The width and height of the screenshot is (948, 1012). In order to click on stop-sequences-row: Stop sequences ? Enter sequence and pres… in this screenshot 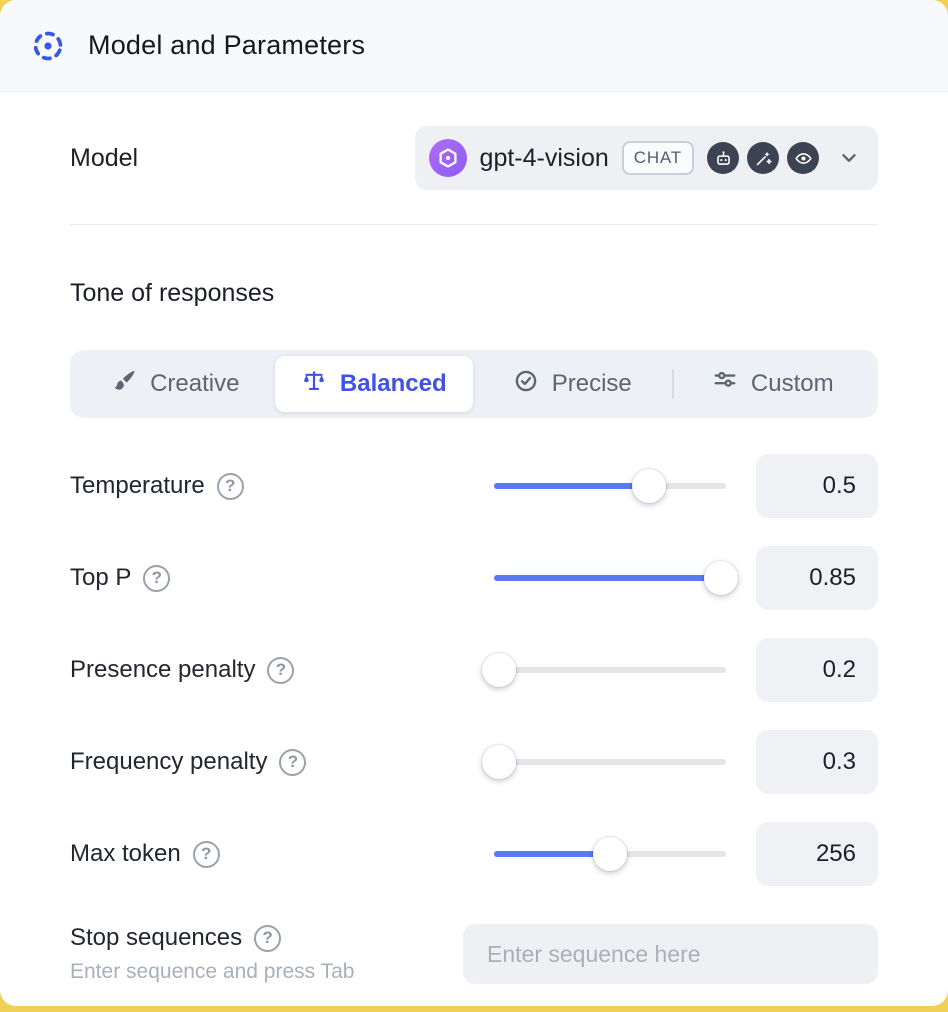, I will do `click(474, 965)`.